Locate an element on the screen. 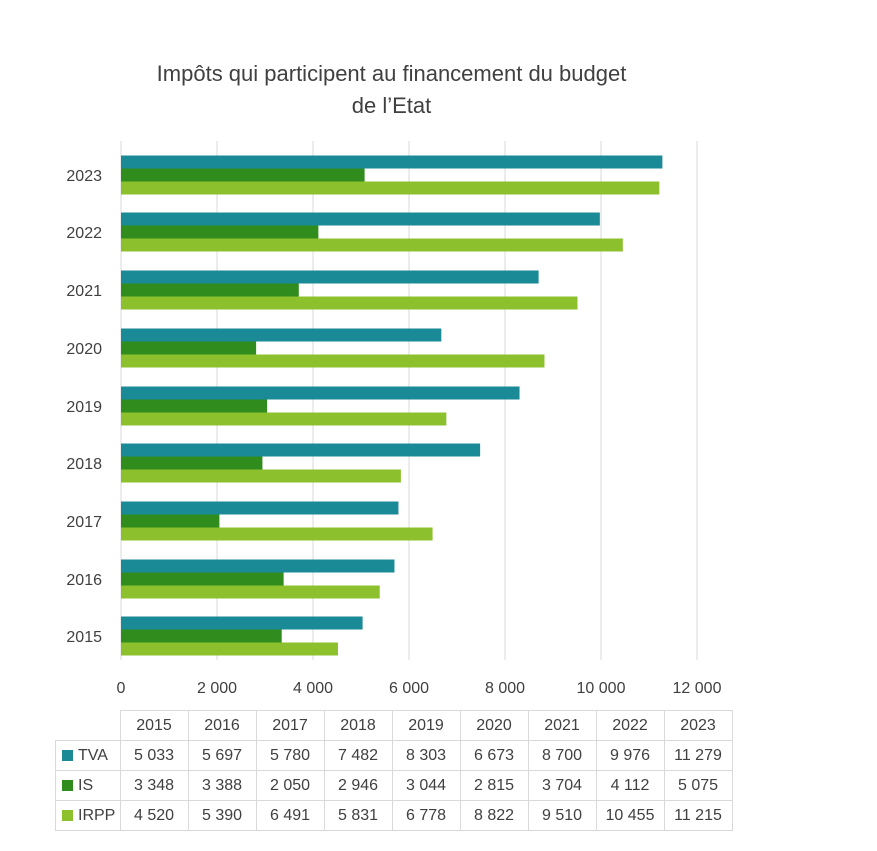  legend-label: IS is located at coordinates (86, 785).